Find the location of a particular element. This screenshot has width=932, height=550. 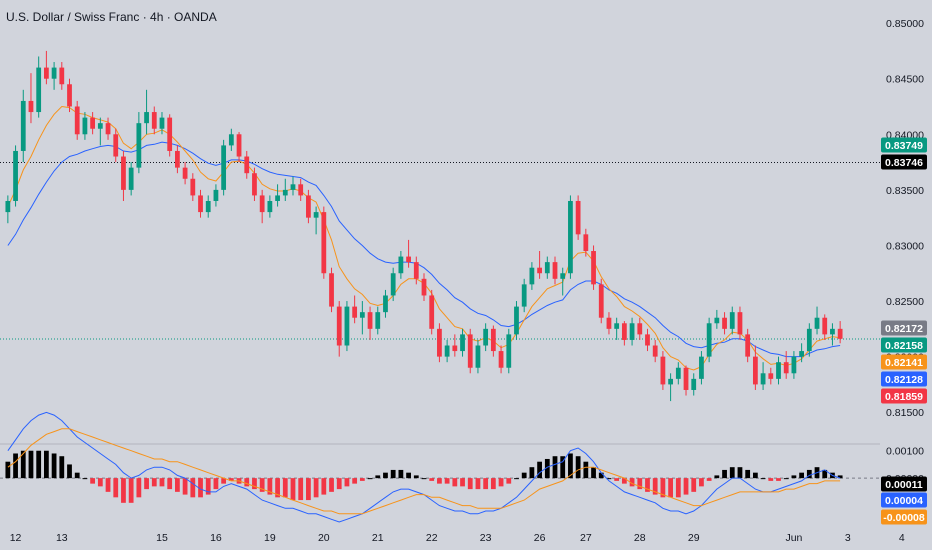

macd-tag: 0.00004 is located at coordinates (904, 501).